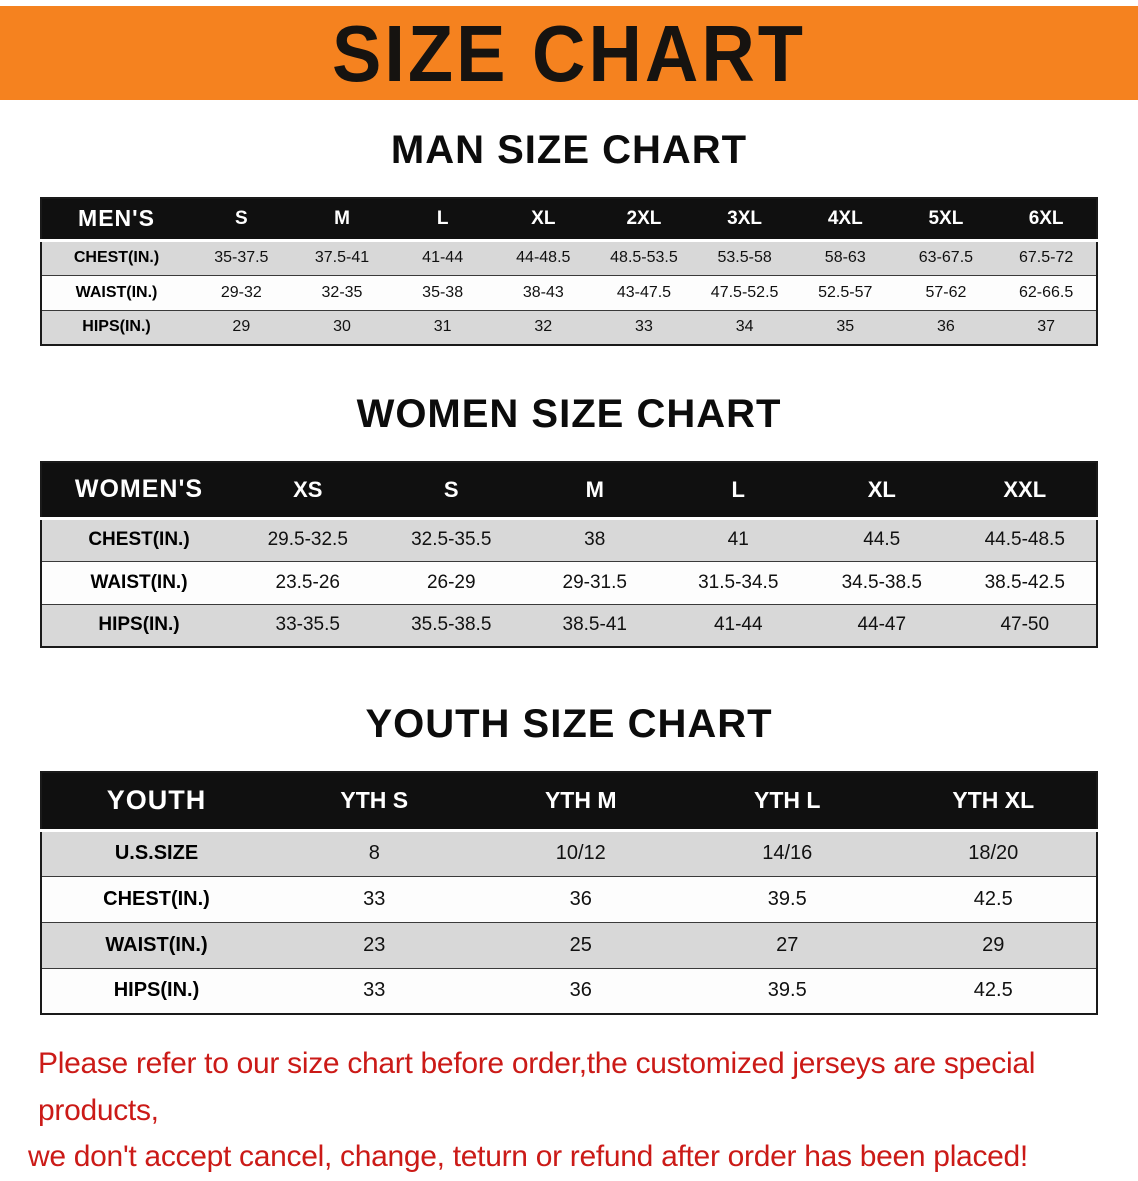 This screenshot has width=1138, height=1181. What do you see at coordinates (156, 853) in the screenshot?
I see `row-label: U.S.SIZE` at bounding box center [156, 853].